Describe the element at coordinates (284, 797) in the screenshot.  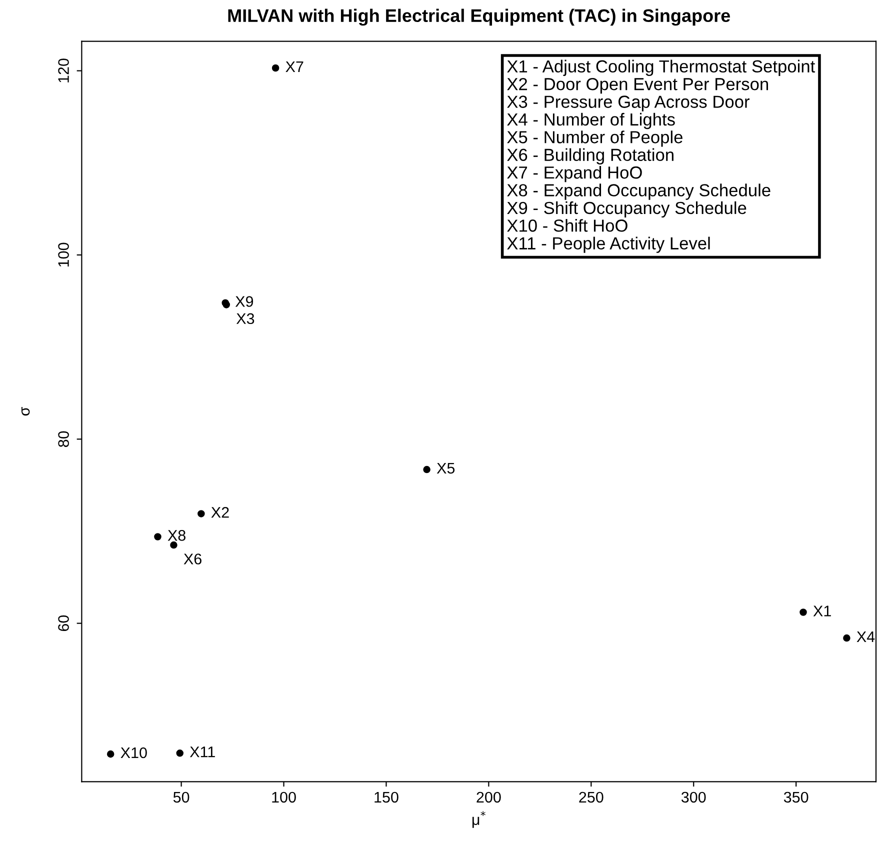
I see `x-tick-label: 100` at that location.